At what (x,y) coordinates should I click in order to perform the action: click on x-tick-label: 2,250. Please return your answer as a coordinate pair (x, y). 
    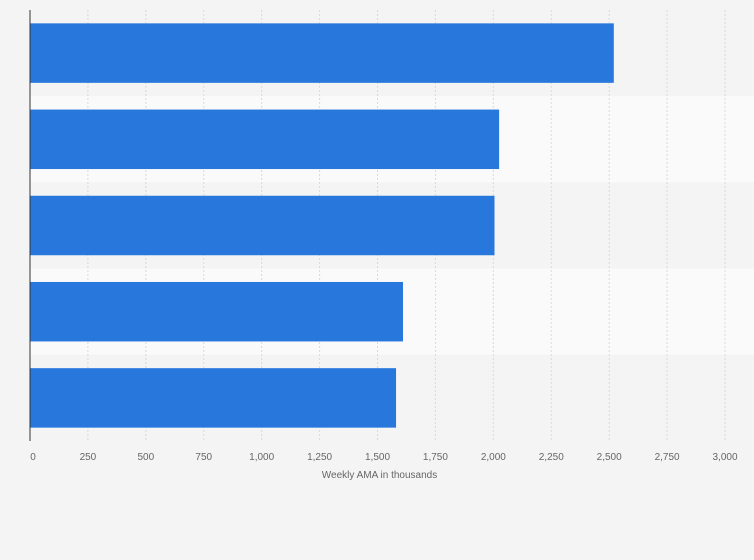
    Looking at the image, I should click on (551, 457).